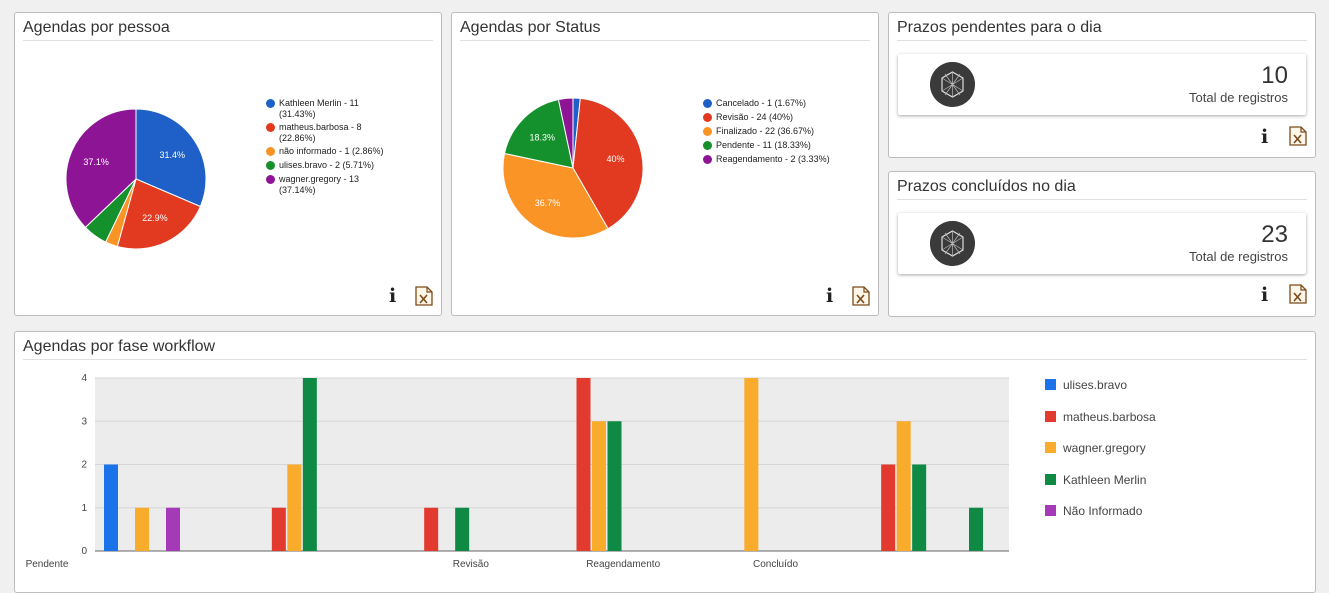 The height and width of the screenshot is (593, 1329). Describe the element at coordinates (319, 103) in the screenshot. I see `legend-item-line: Kathleen Merlin - 11` at that location.